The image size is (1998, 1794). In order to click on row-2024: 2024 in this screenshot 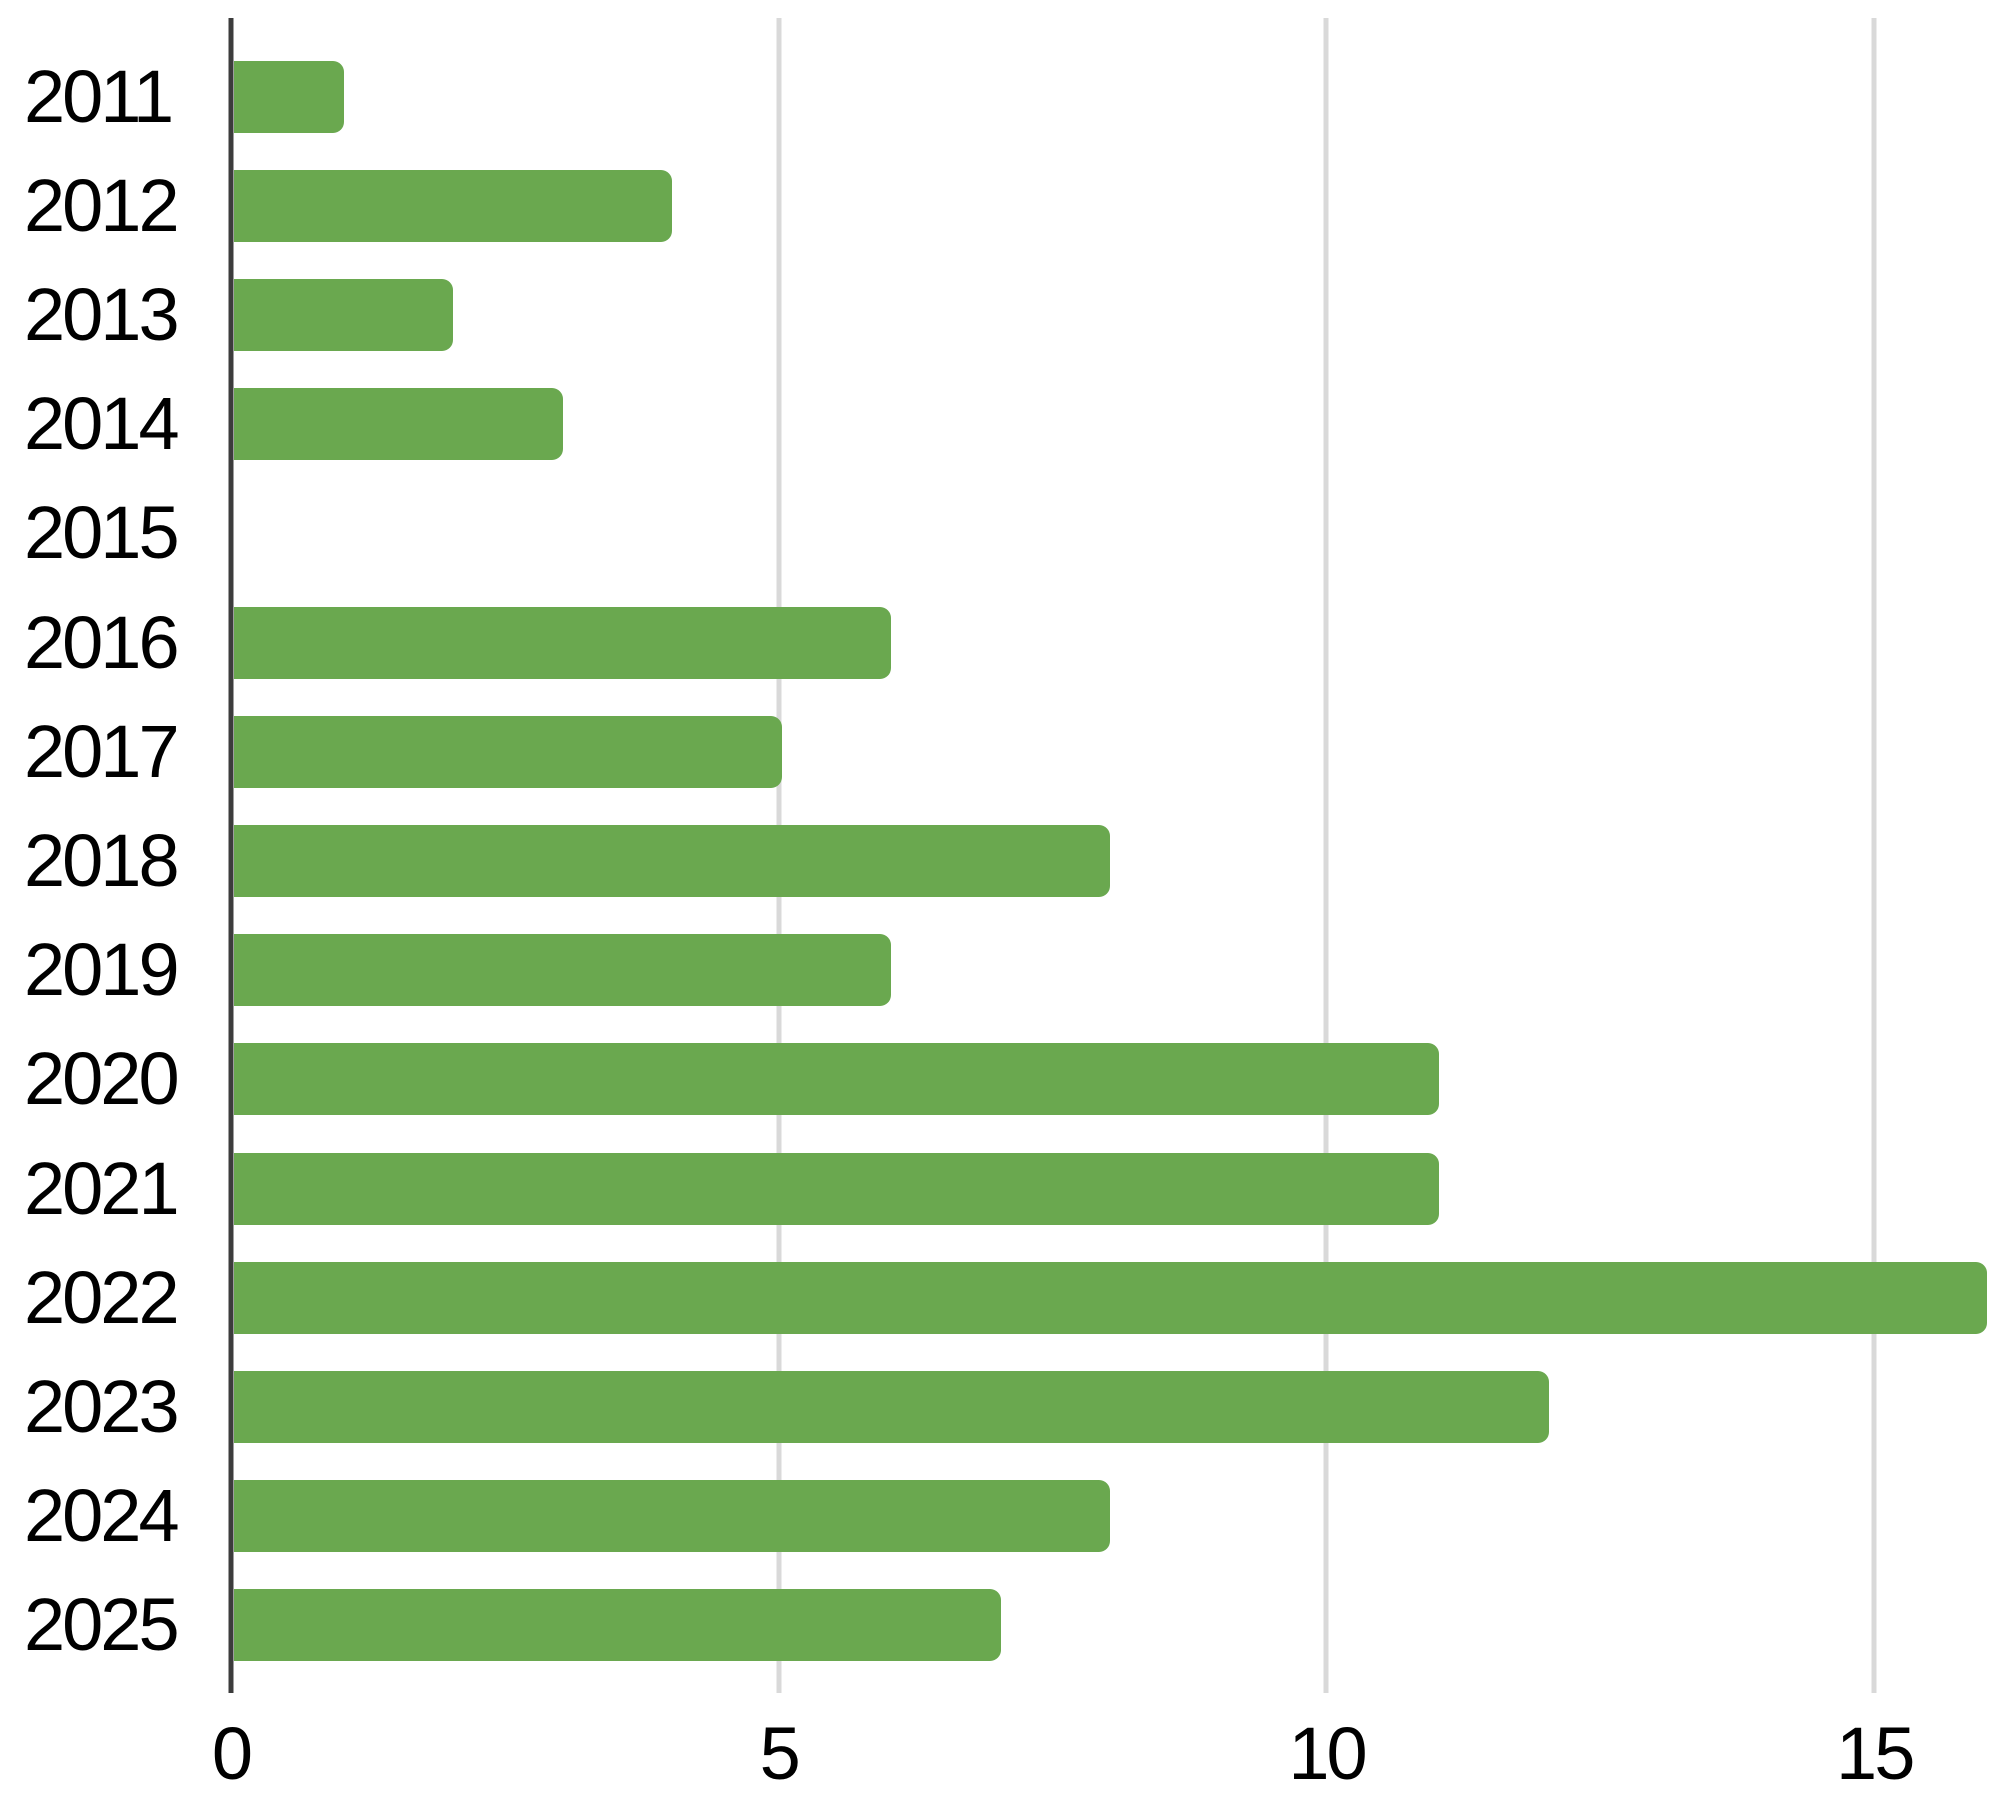, I will do `click(999, 1516)`.